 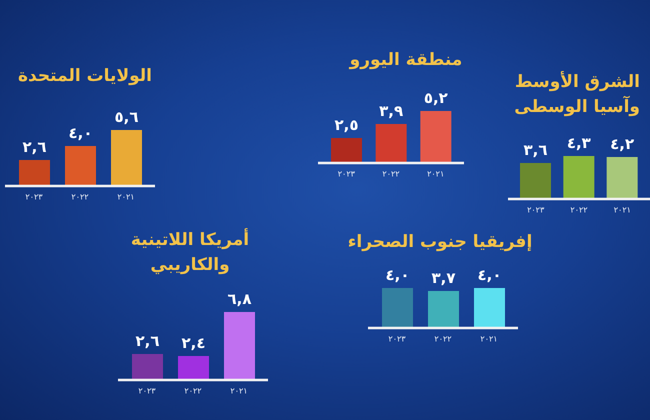 What do you see at coordinates (190, 252) in the screenshot?
I see `chart-title: أمريكا اللاتينية والكاريبي` at bounding box center [190, 252].